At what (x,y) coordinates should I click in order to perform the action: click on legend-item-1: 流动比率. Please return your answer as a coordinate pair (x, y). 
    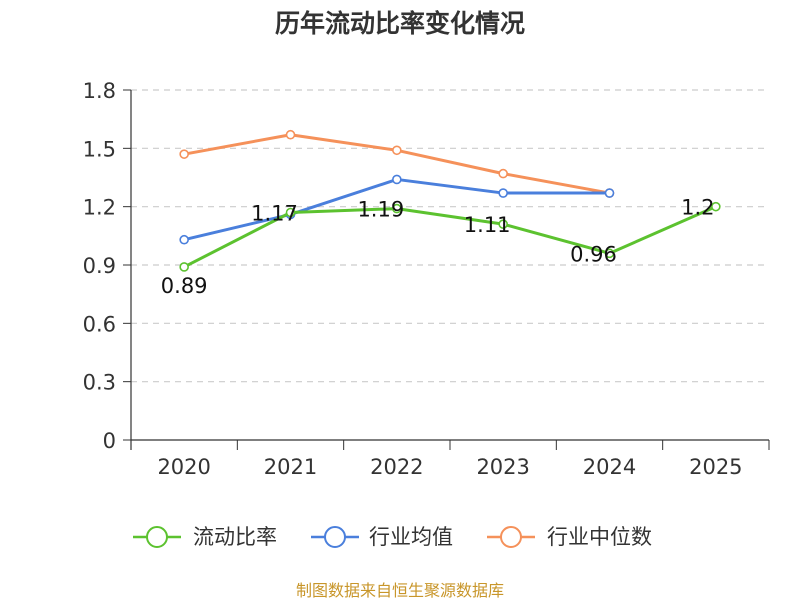
    Looking at the image, I should click on (205, 537).